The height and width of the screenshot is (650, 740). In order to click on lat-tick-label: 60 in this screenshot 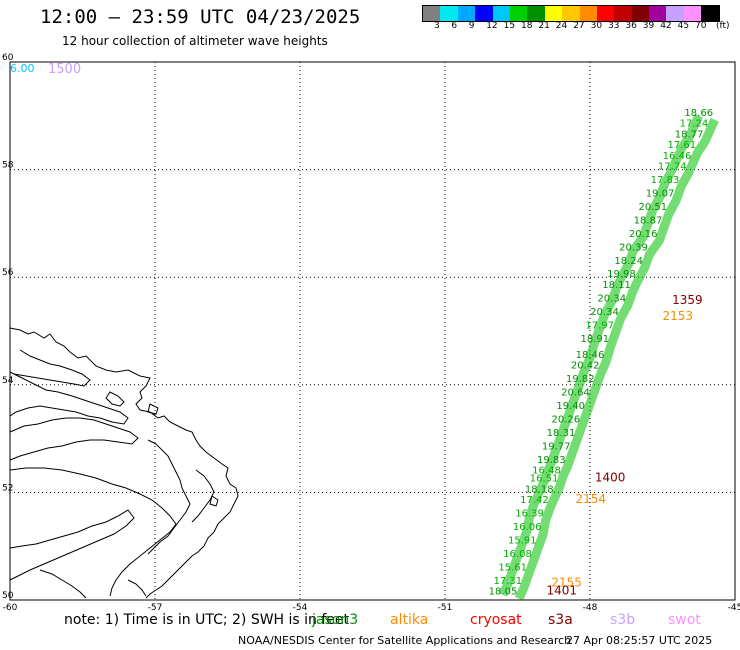, I will do `click(8, 58)`.